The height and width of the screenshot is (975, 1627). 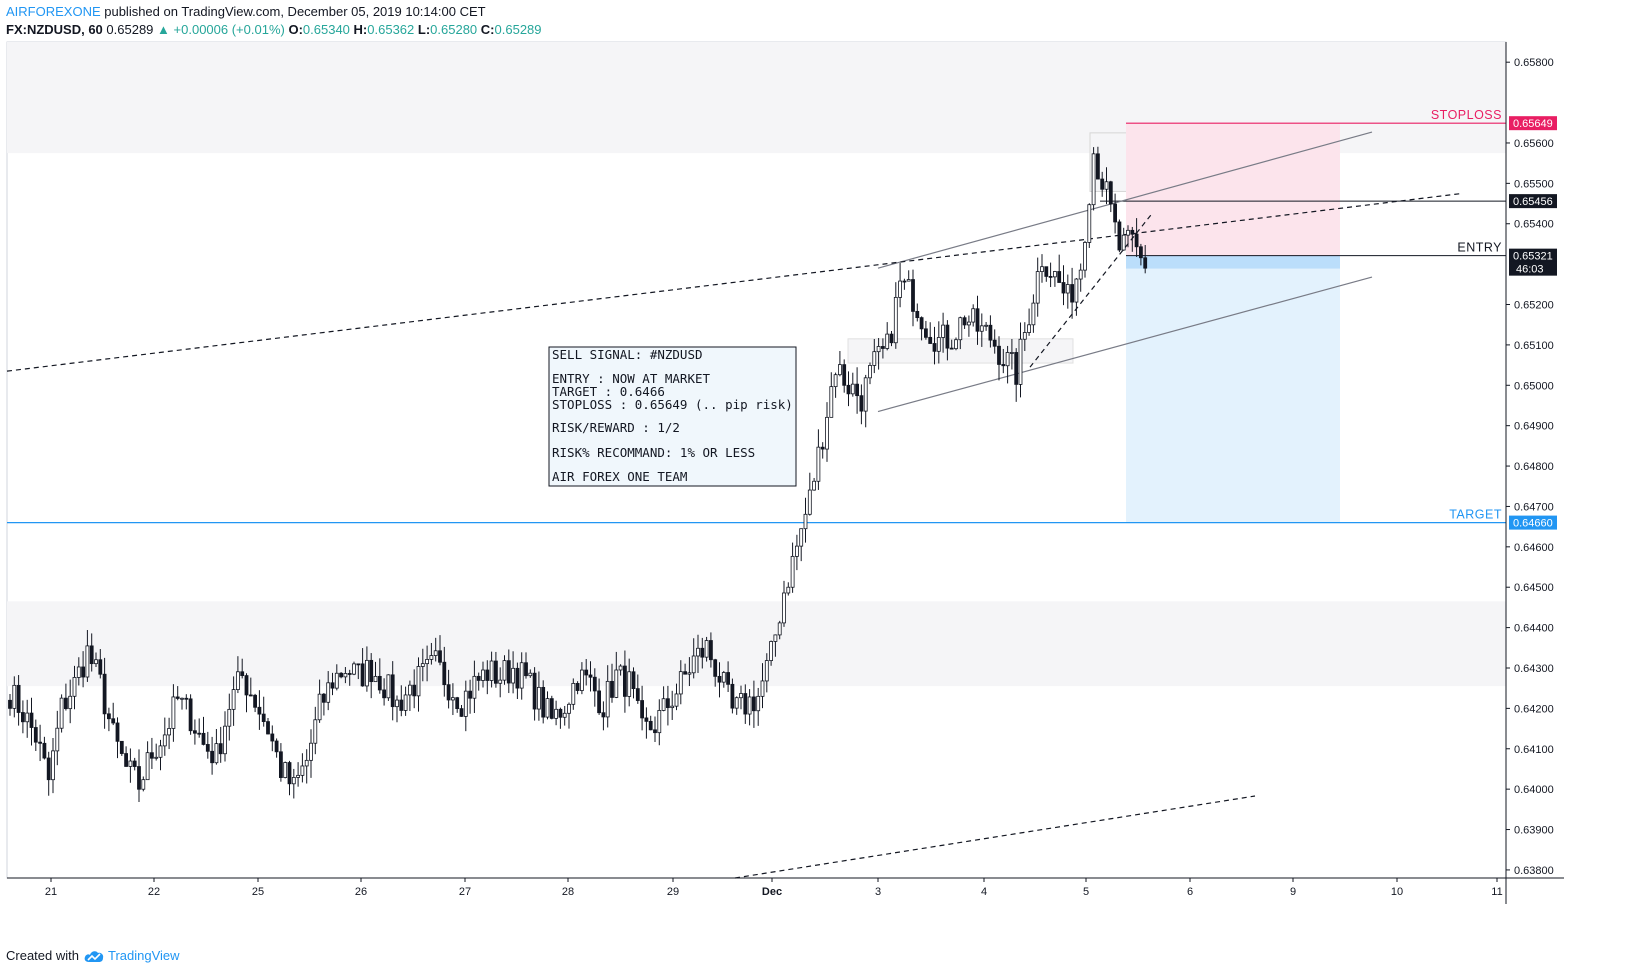 I want to click on symbol-label: FX:NZDUSD, 60, so click(x=54, y=29).